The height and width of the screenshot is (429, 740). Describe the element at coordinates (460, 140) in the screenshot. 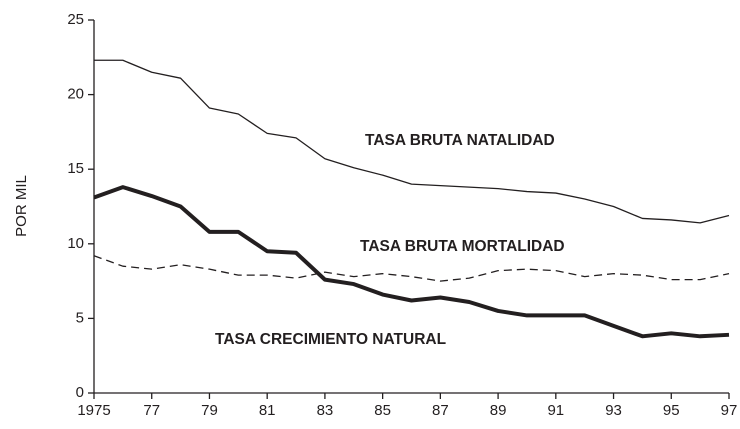

I see `series-label: TASA BRUTA NATALIDAD` at that location.